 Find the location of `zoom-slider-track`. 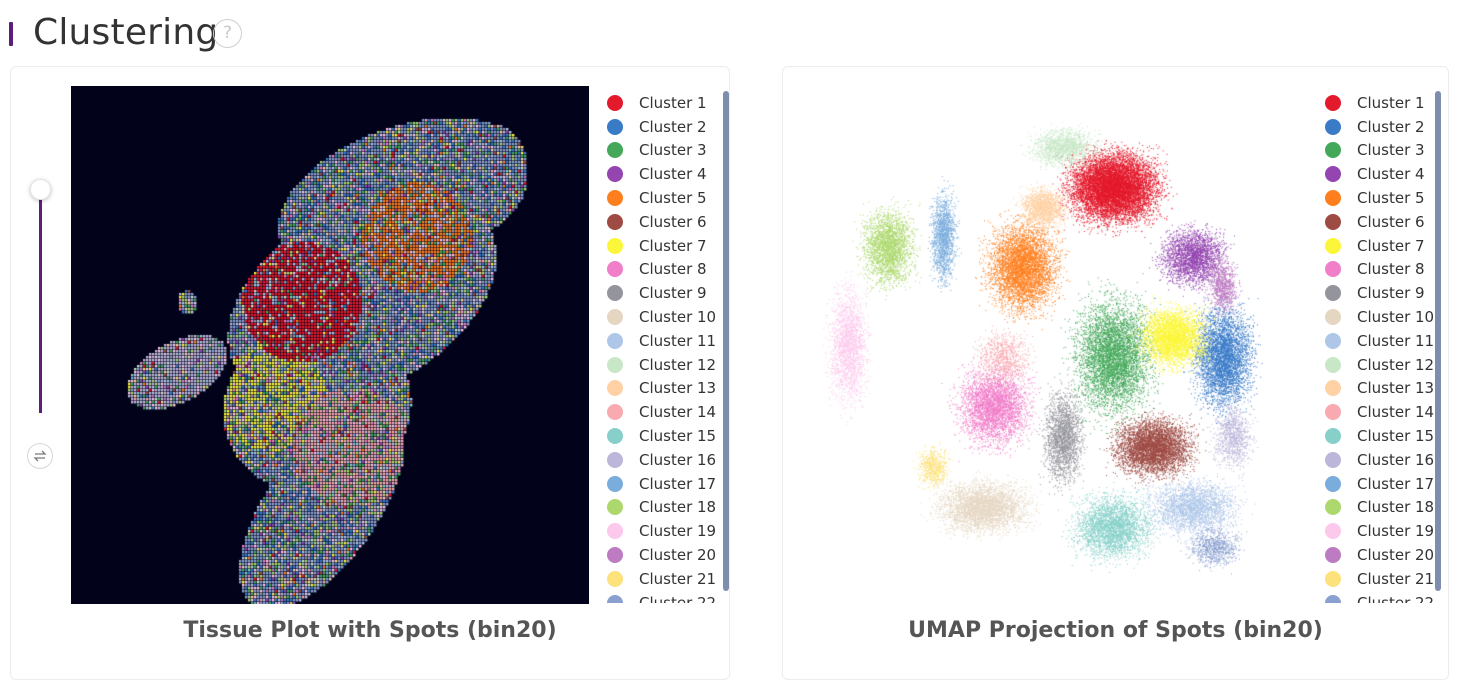

zoom-slider-track is located at coordinates (40, 300).